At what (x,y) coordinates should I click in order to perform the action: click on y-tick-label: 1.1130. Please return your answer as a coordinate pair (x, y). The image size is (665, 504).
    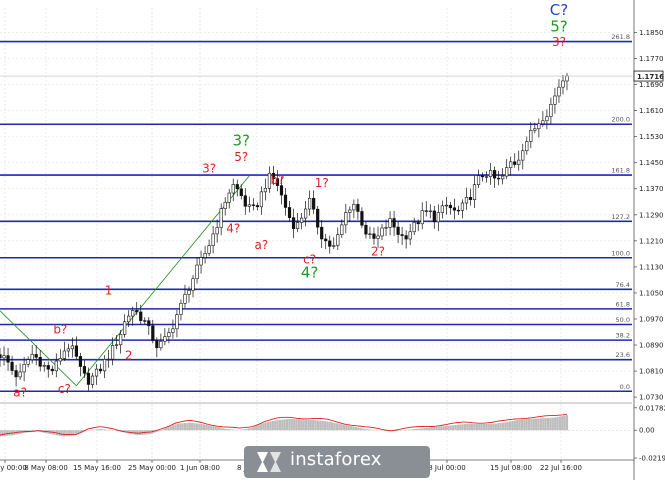
    Looking at the image, I should click on (651, 267).